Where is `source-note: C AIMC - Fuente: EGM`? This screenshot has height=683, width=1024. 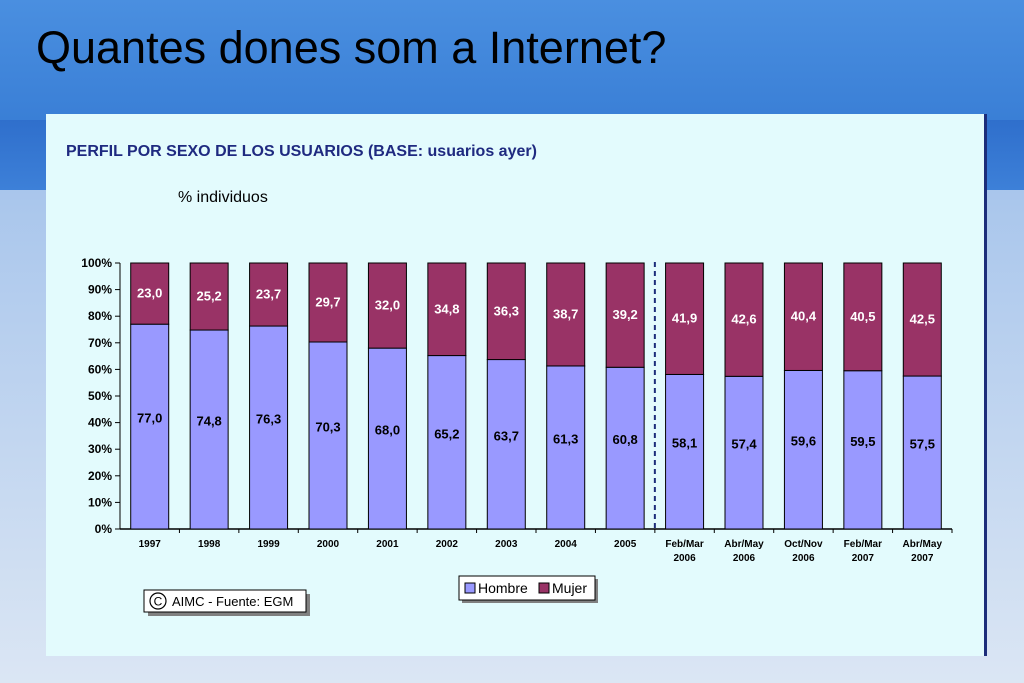
source-note: C AIMC - Fuente: EGM is located at coordinates (226, 602).